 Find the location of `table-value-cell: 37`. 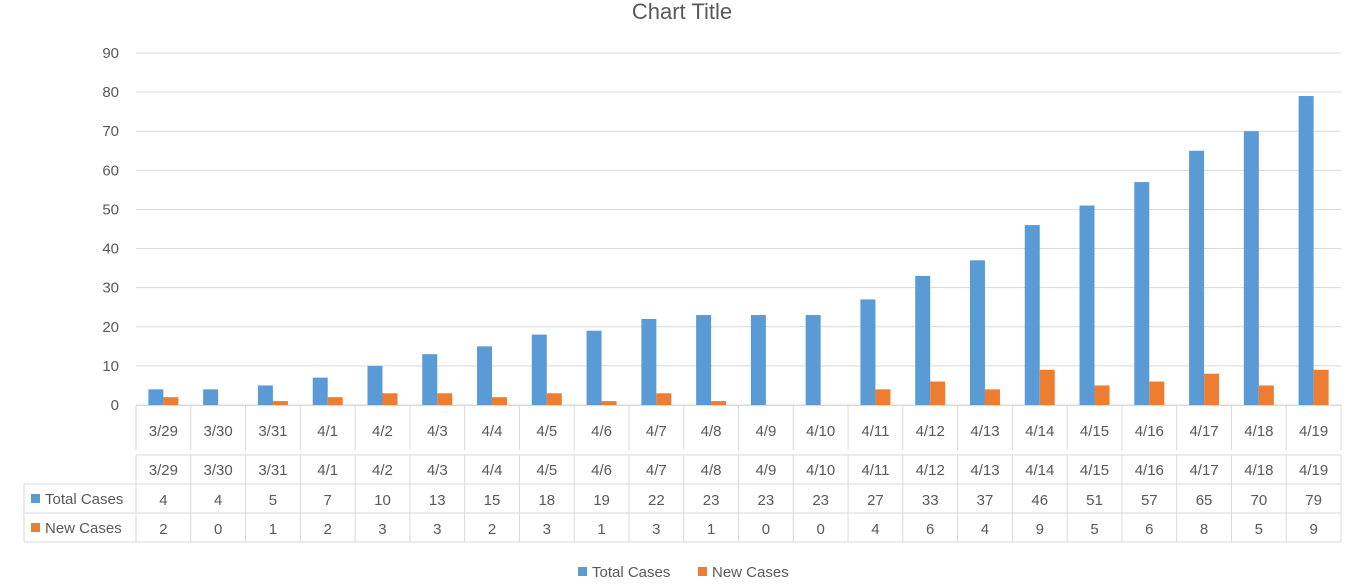

table-value-cell: 37 is located at coordinates (985, 500).